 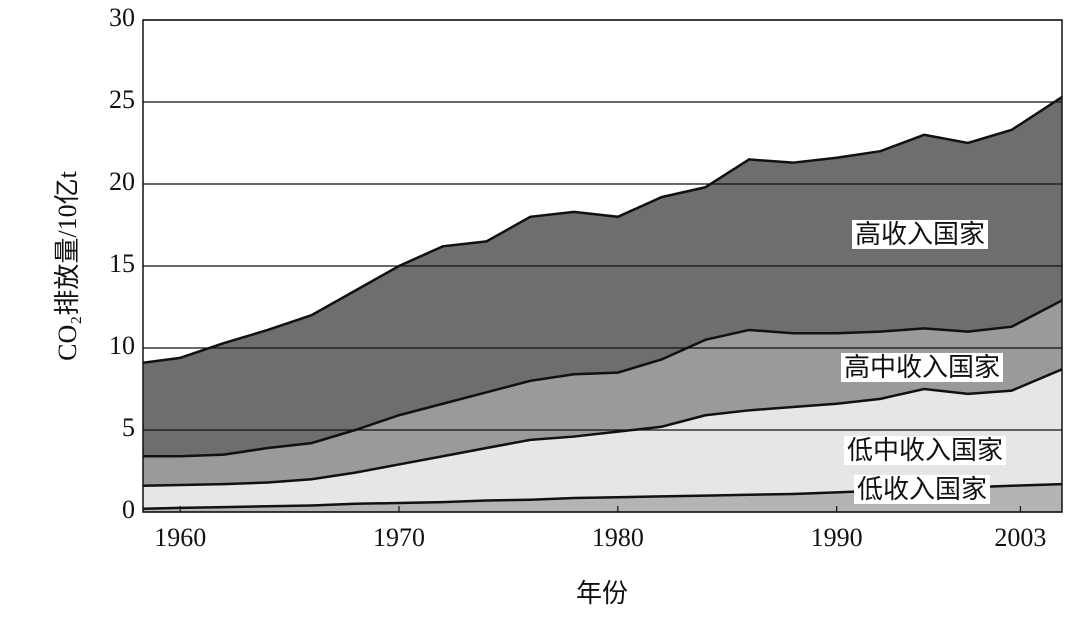 I want to click on x-tick-label: 1980, so click(x=618, y=537).